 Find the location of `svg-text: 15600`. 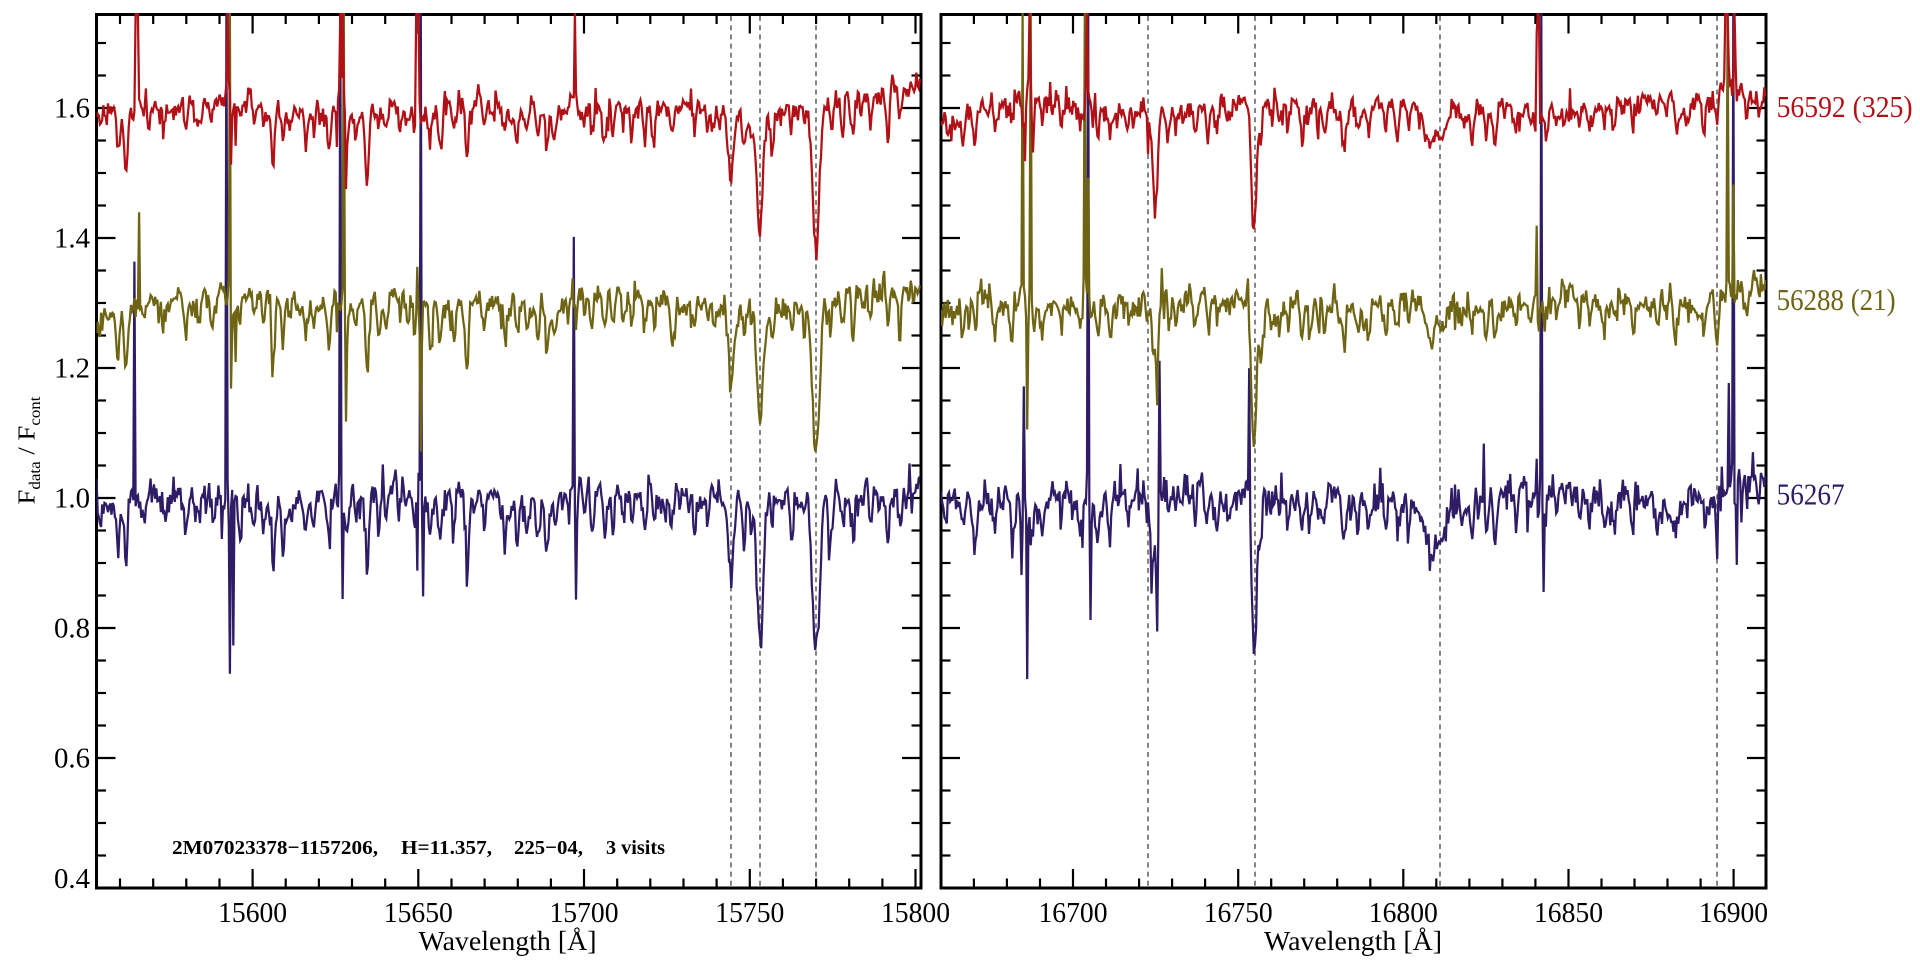

svg-text: 15600 is located at coordinates (252, 913).